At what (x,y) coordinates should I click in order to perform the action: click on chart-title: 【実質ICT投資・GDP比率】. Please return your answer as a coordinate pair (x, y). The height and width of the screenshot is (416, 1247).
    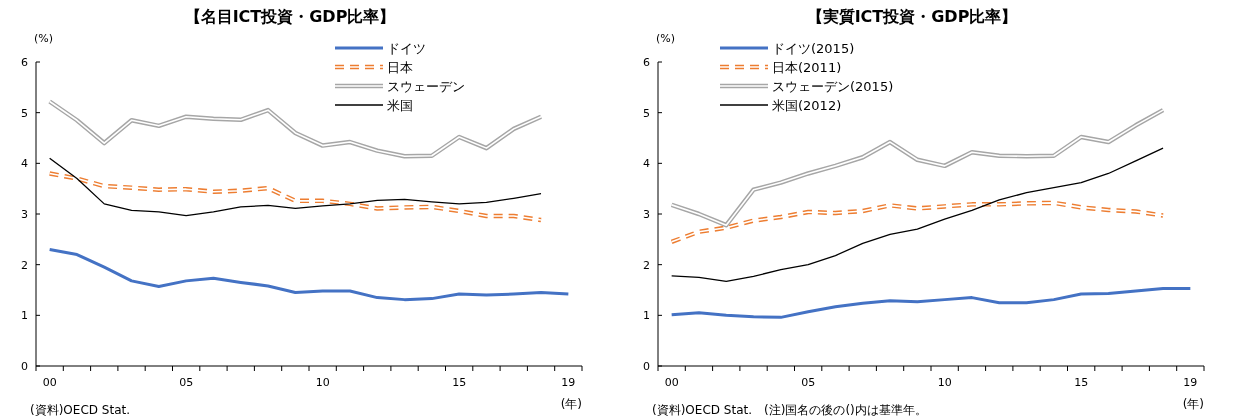
    Looking at the image, I should click on (912, 16).